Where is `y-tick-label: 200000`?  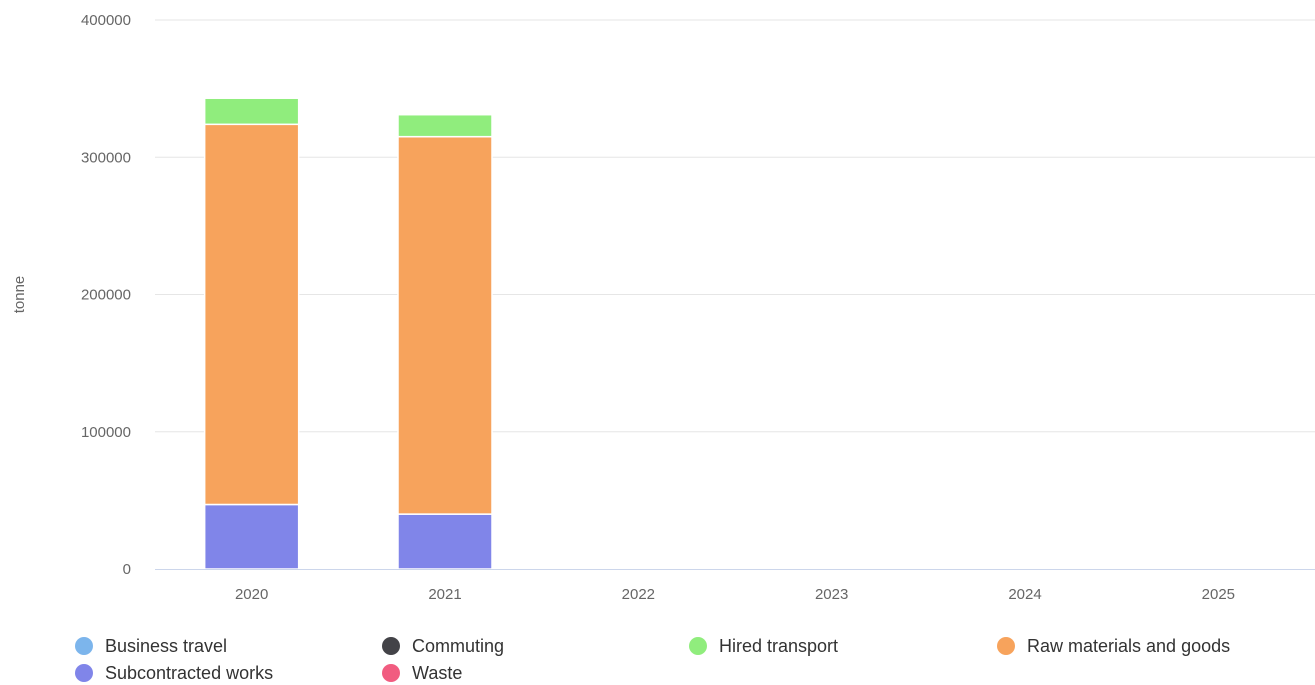
y-tick-label: 200000 is located at coordinates (106, 295).